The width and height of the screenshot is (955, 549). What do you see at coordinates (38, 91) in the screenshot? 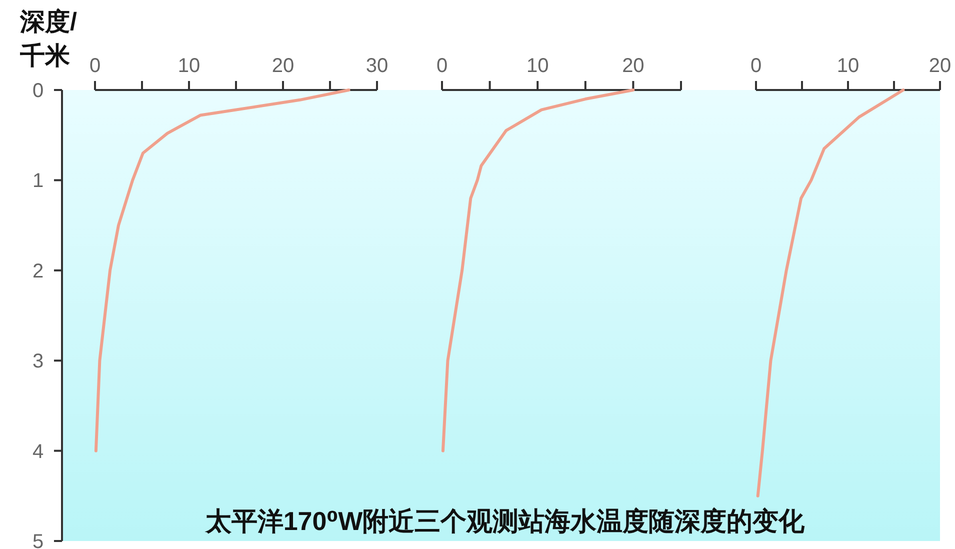
I see `y-tick-label: 0` at bounding box center [38, 91].